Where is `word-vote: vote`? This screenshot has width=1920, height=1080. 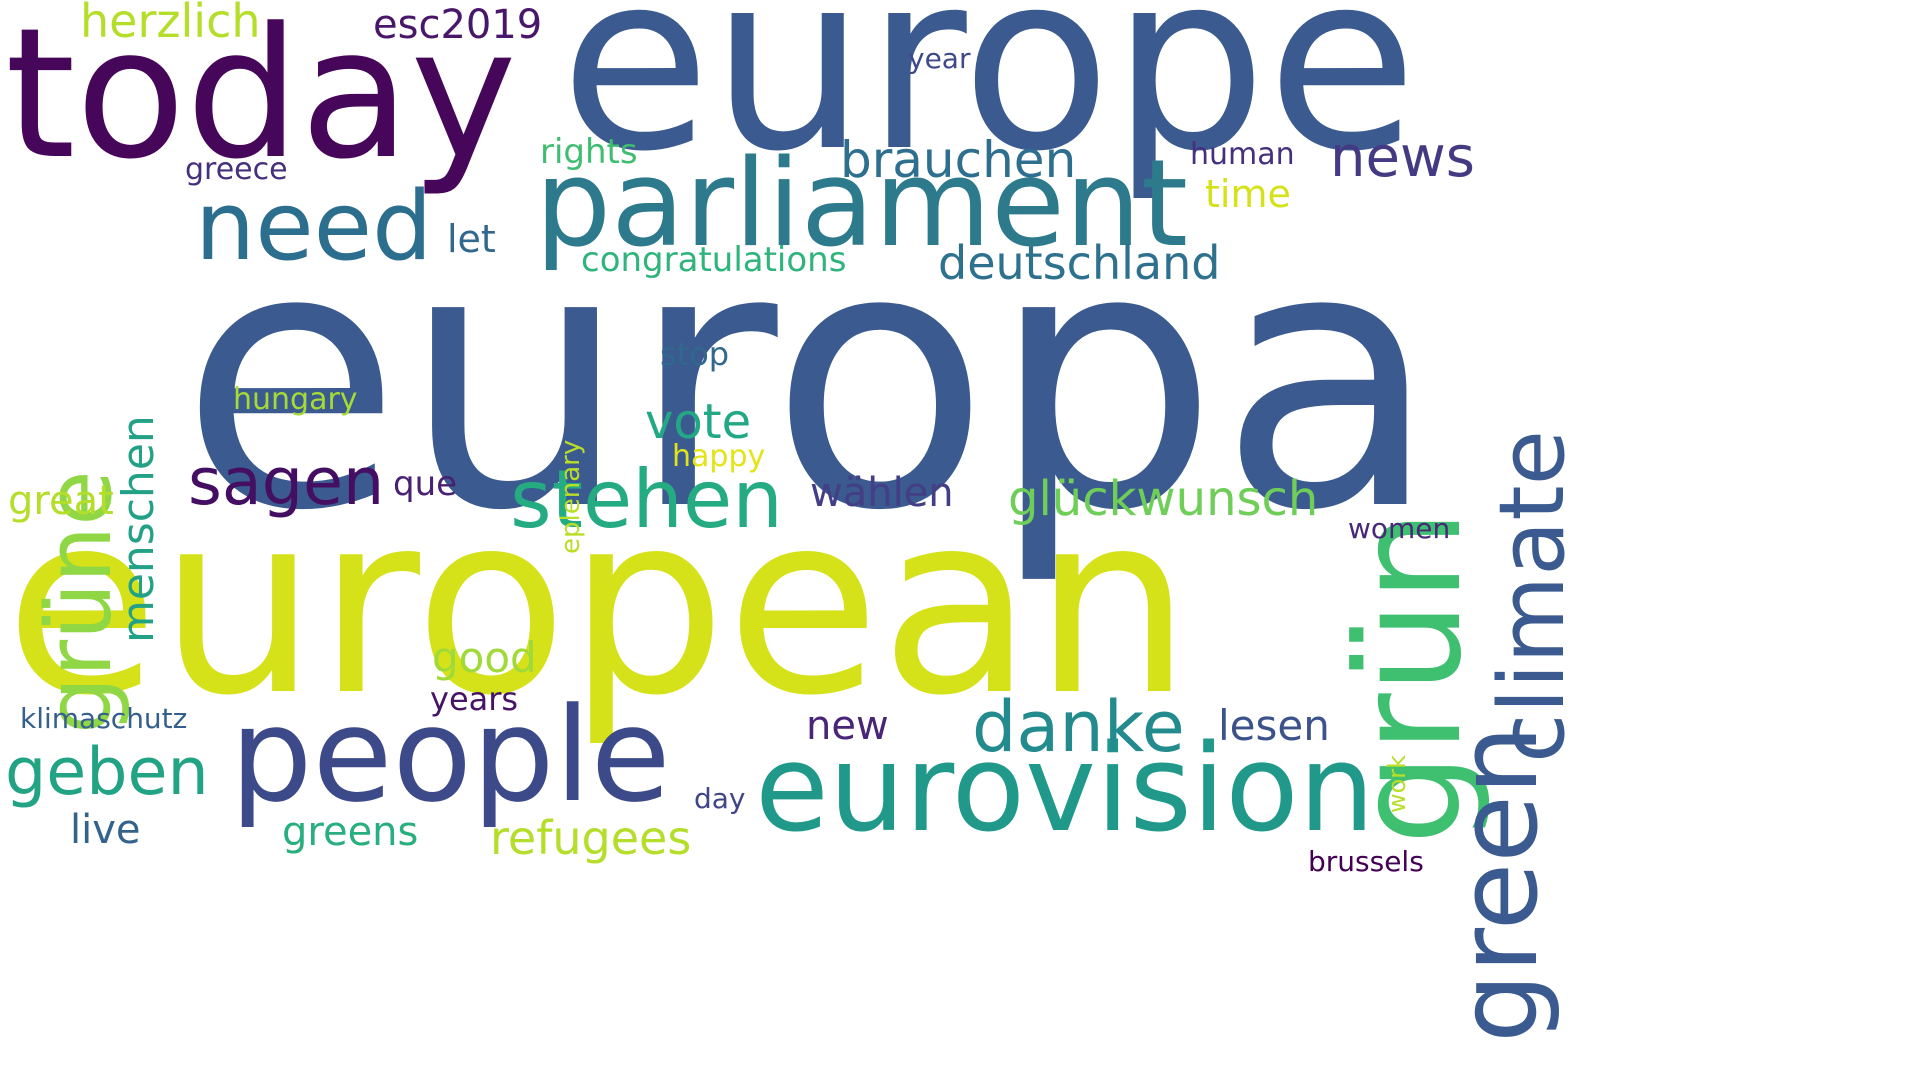
word-vote: vote is located at coordinates (698, 422).